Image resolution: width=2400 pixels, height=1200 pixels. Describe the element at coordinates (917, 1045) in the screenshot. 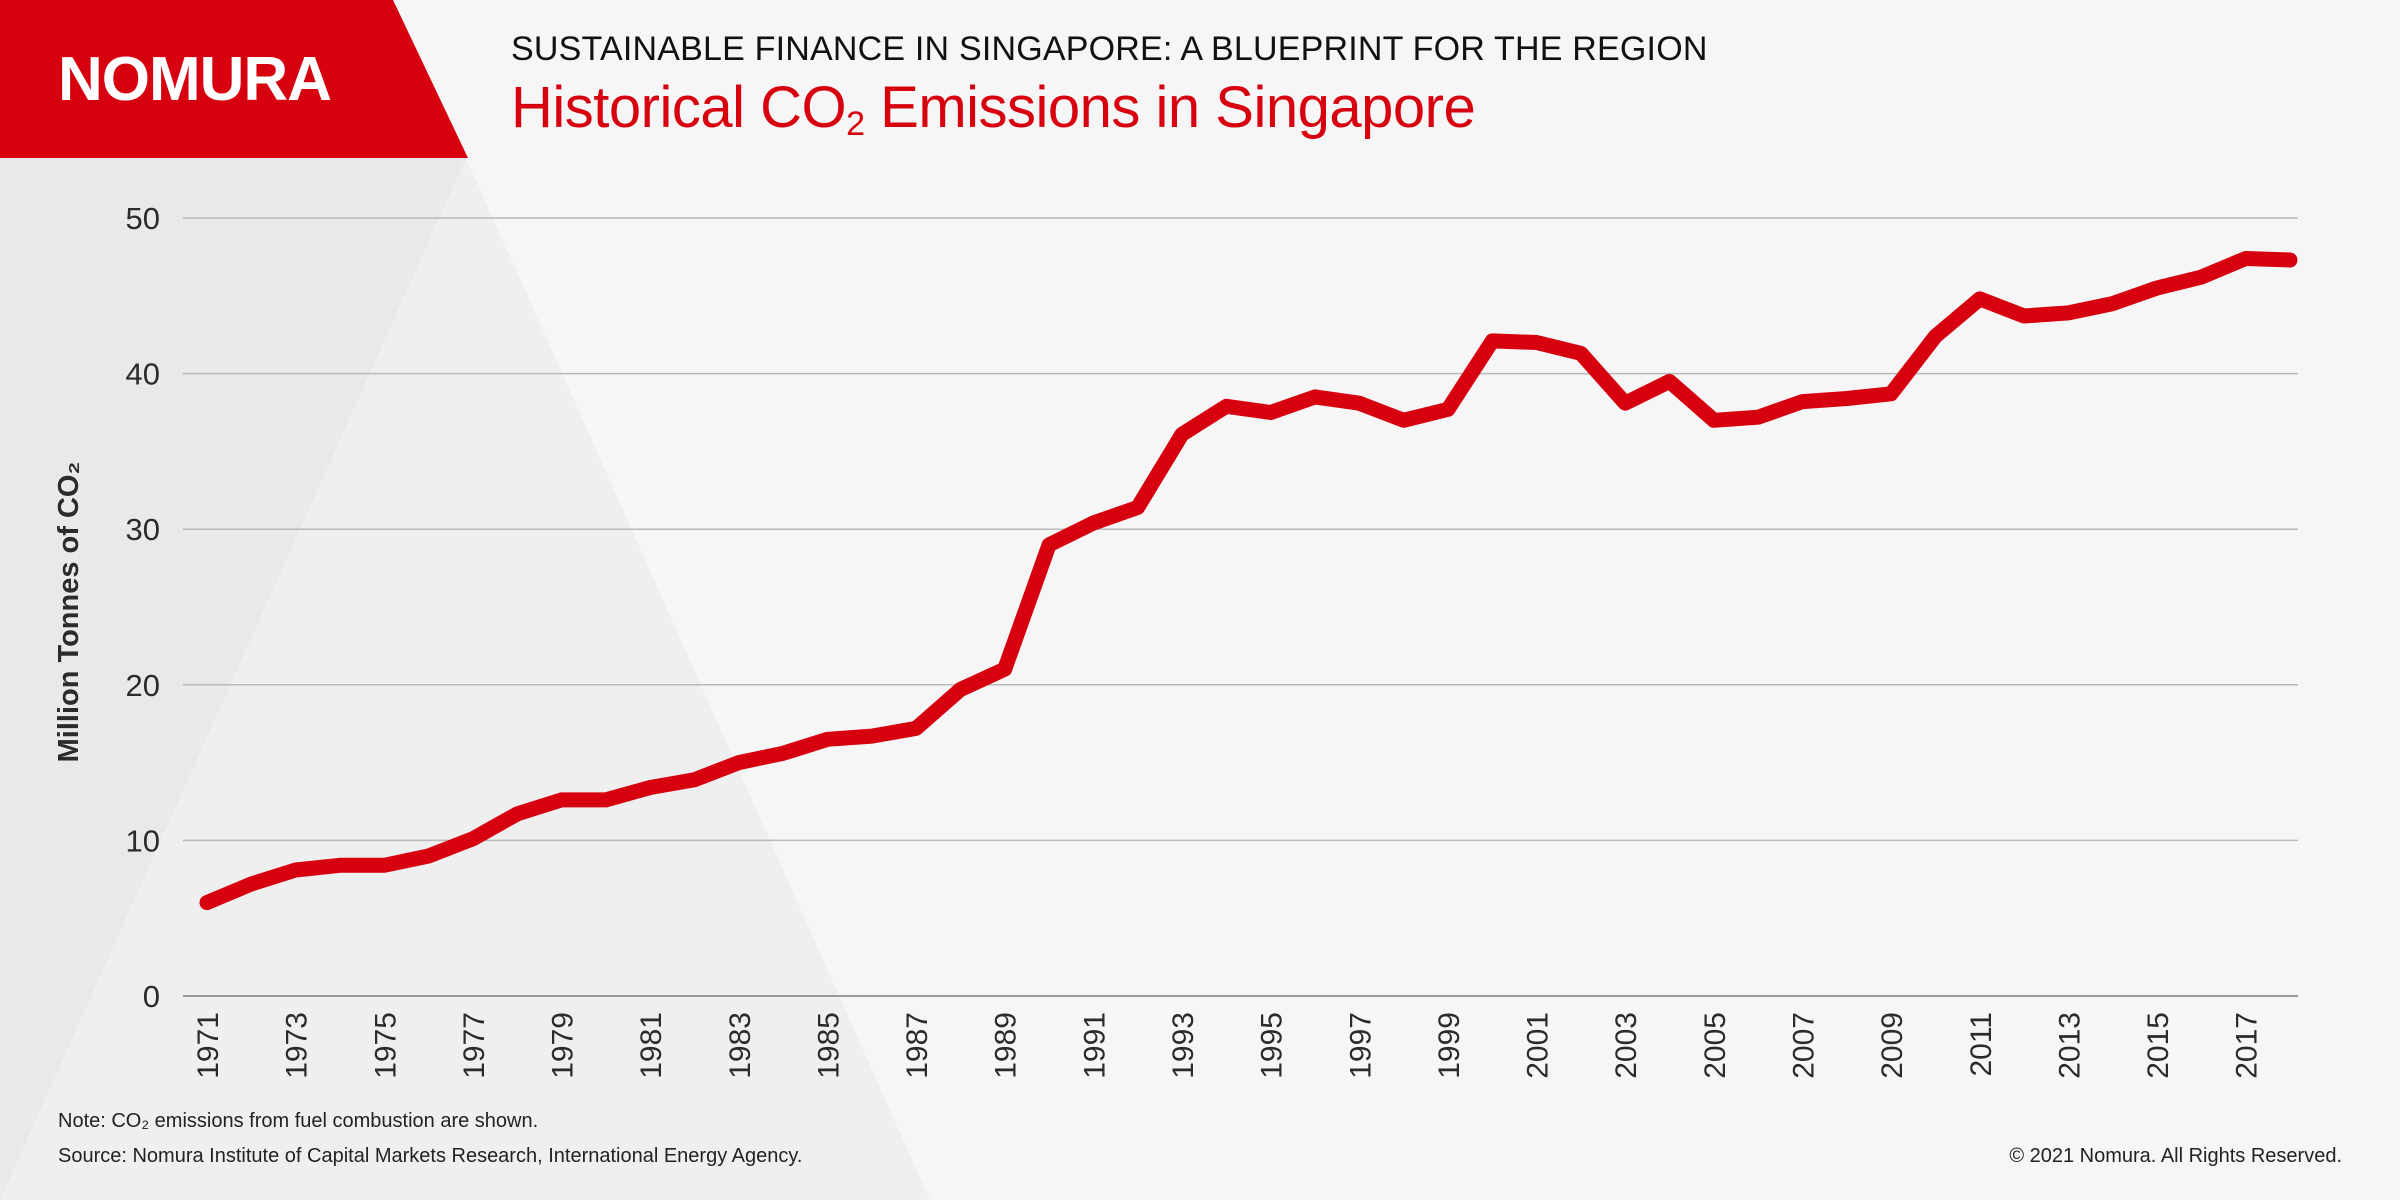

I see `x-tick-label: 1987` at that location.